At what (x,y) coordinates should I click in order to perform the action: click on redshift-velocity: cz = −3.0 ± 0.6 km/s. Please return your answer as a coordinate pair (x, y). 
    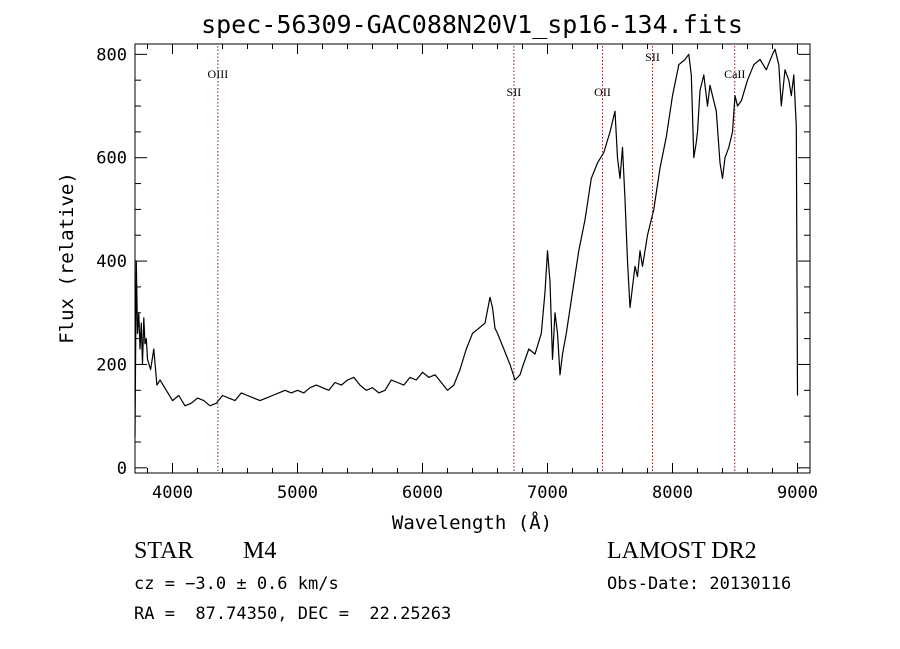
    Looking at the image, I should click on (236, 584).